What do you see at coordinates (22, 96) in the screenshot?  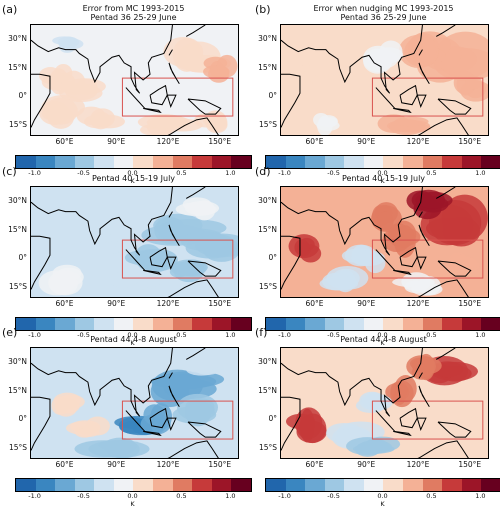 I see `lat-tick-label: 0°` at bounding box center [22, 96].